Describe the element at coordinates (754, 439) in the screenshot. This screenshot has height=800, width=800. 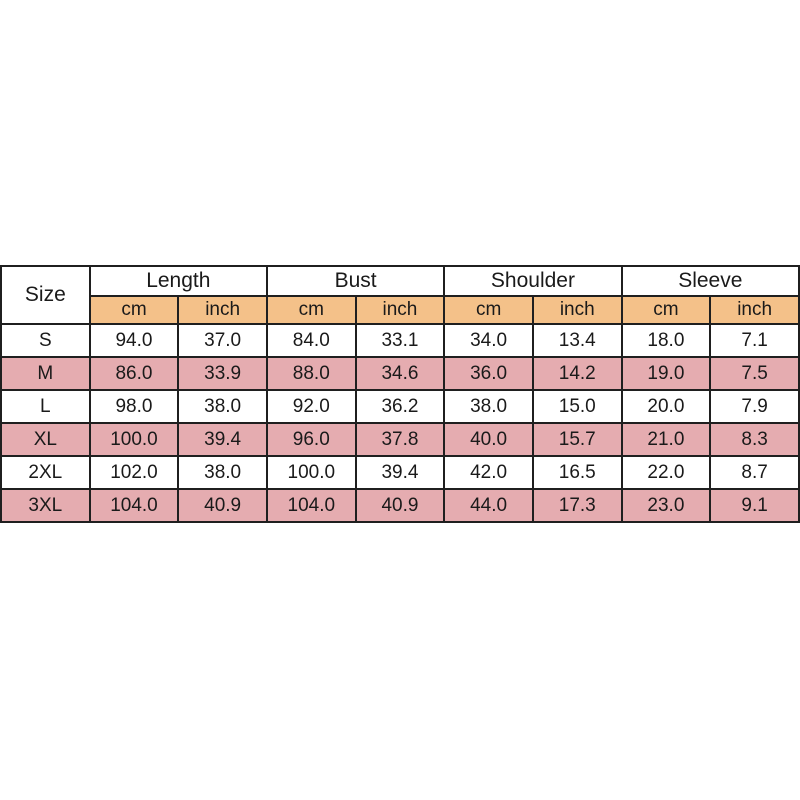
I see `cell-value: 8.3` at that location.